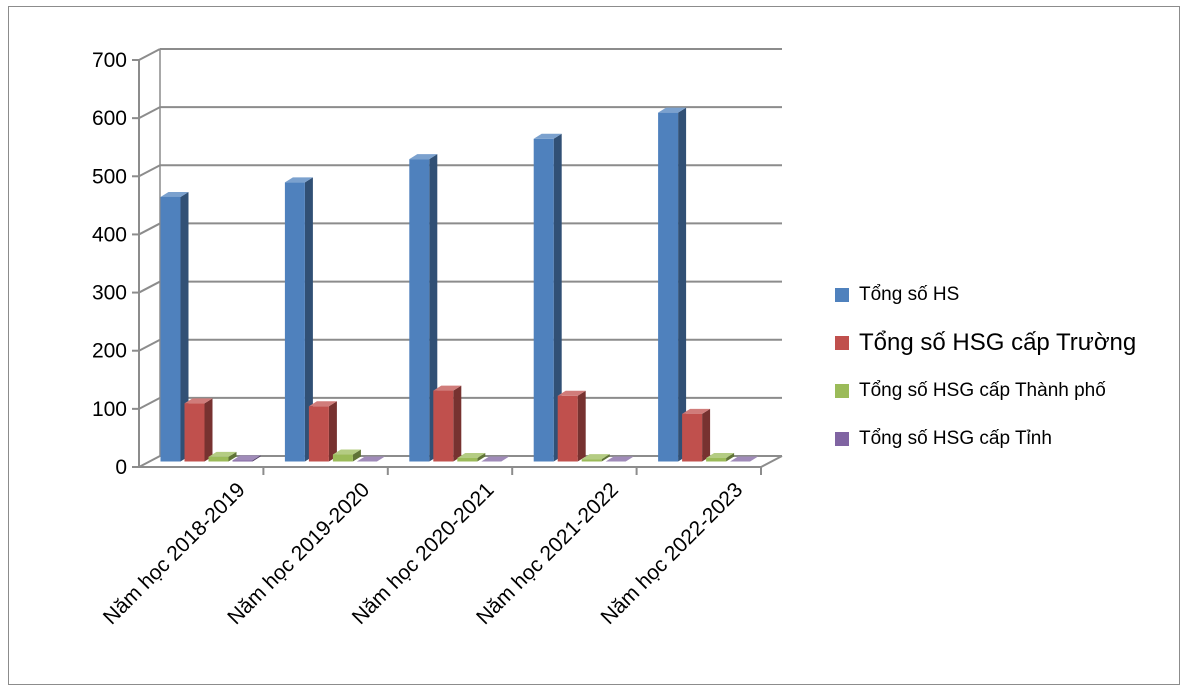 The image size is (1190, 693). What do you see at coordinates (109, 409) in the screenshot?
I see `y-tick-label-1: 100` at bounding box center [109, 409].